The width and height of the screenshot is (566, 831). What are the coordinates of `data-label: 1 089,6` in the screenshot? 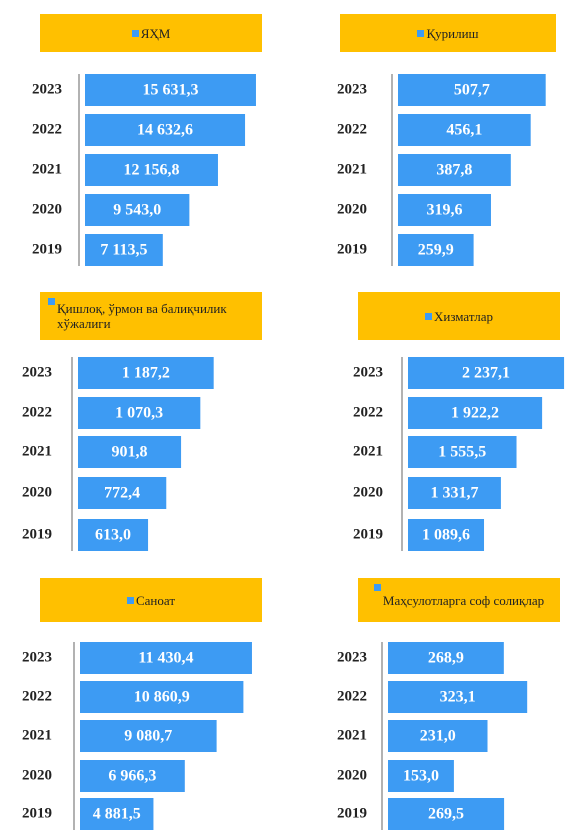 It's located at (446, 535).